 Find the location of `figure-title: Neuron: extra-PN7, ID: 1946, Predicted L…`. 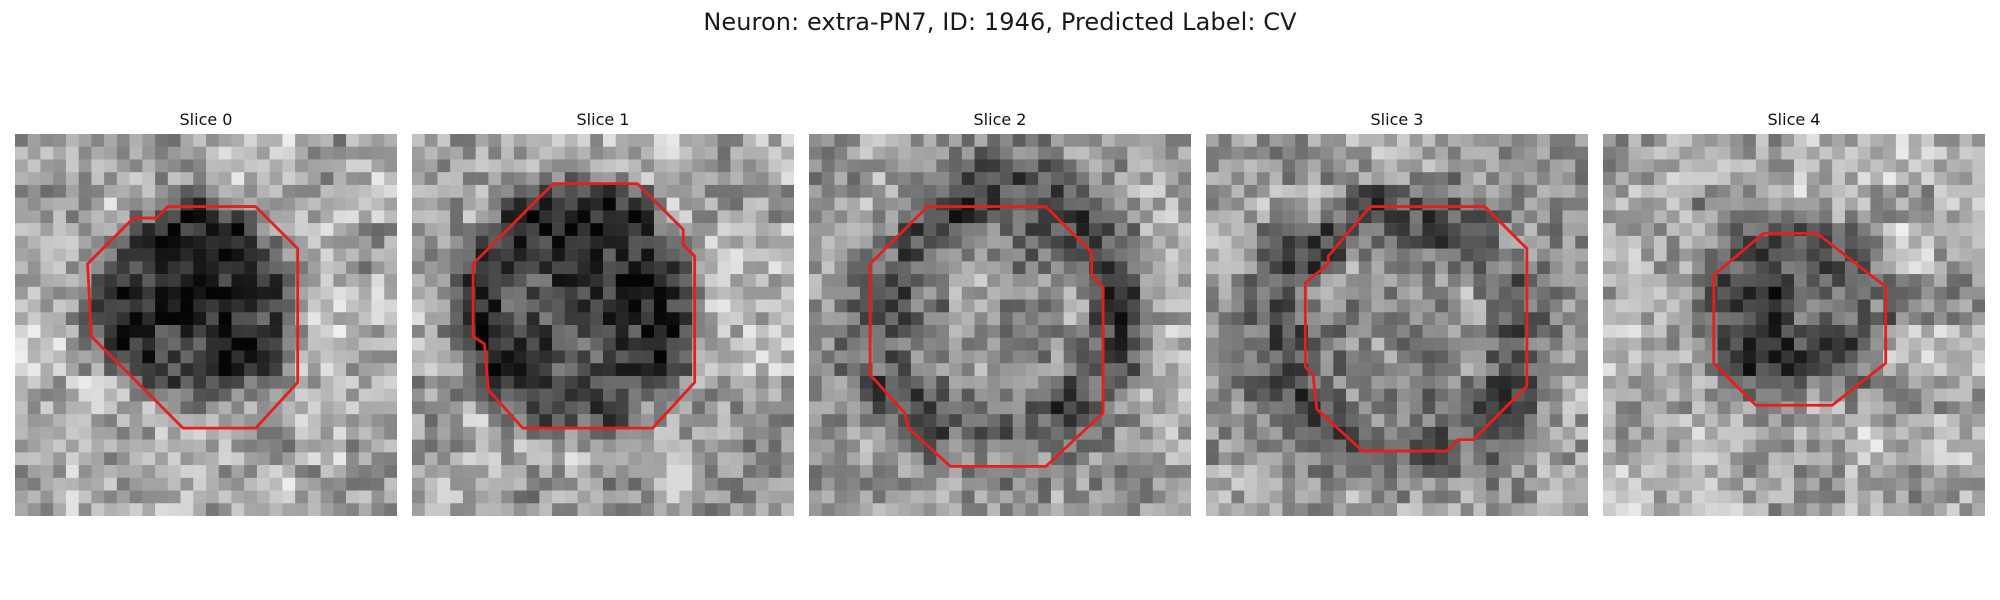

figure-title: Neuron: extra-PN7, ID: 1946, Predicted L… is located at coordinates (1000, 22).